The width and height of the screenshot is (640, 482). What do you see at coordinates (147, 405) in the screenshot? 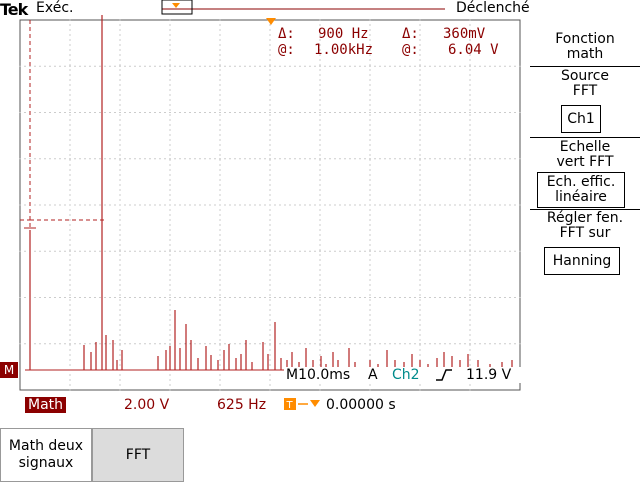
I see `volts-per-div: 2.00 V` at bounding box center [147, 405].